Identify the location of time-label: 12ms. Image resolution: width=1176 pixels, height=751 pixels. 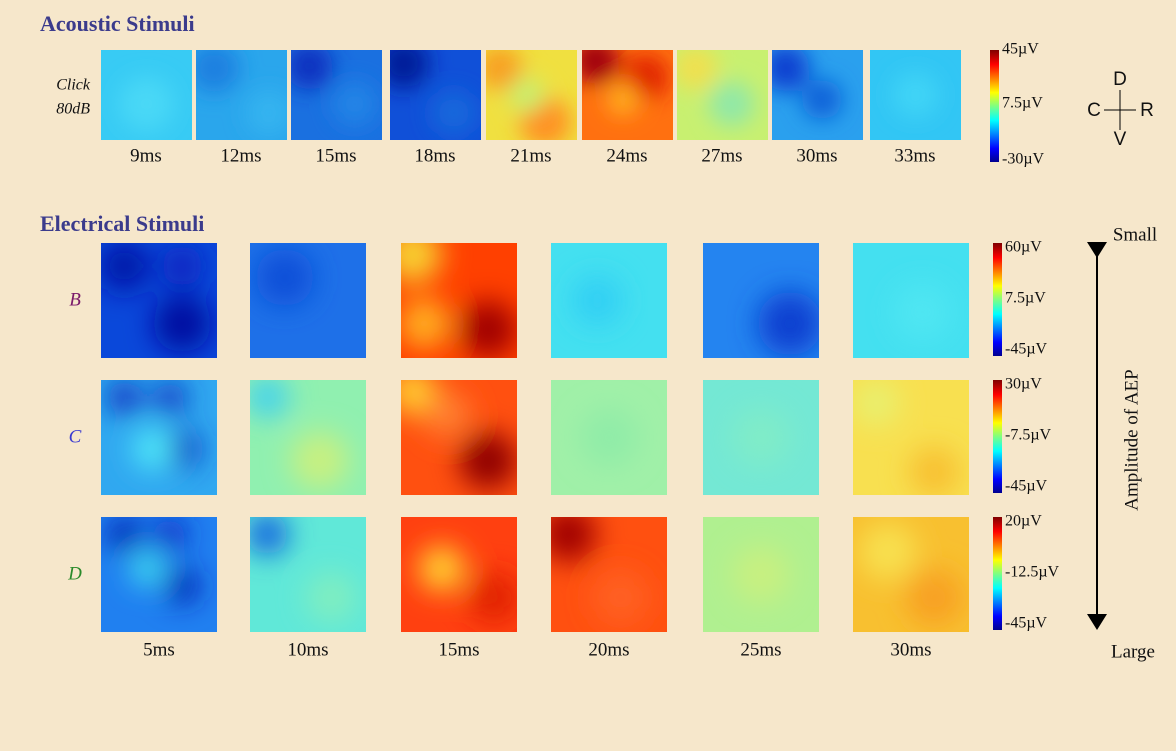
(240, 155).